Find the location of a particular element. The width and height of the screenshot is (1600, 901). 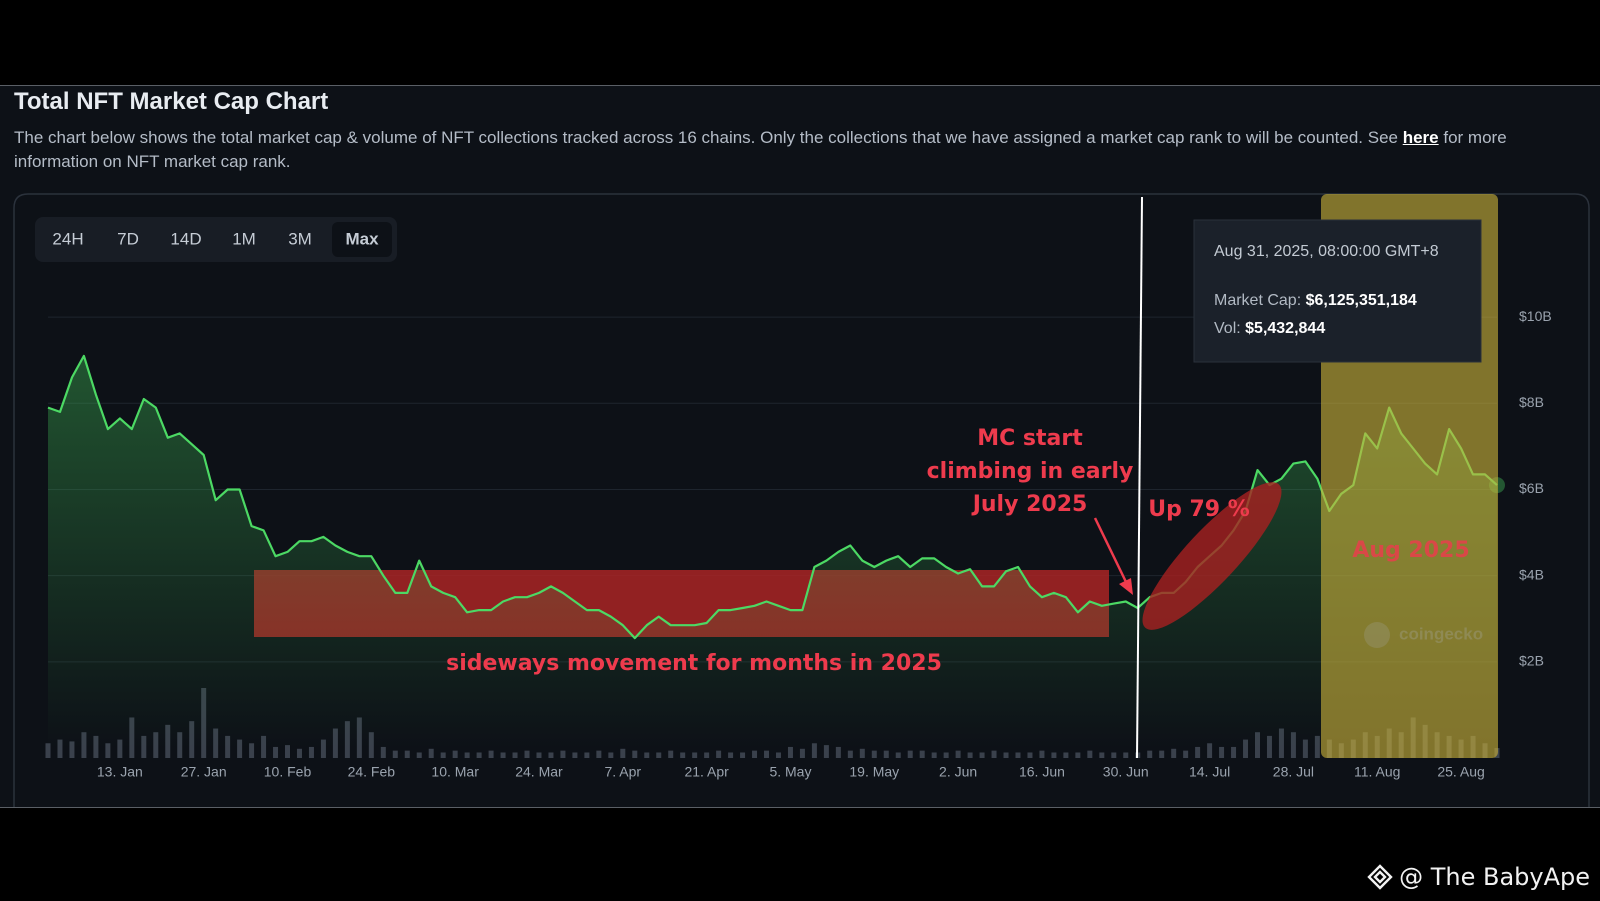

link: here is located at coordinates (1420, 137).